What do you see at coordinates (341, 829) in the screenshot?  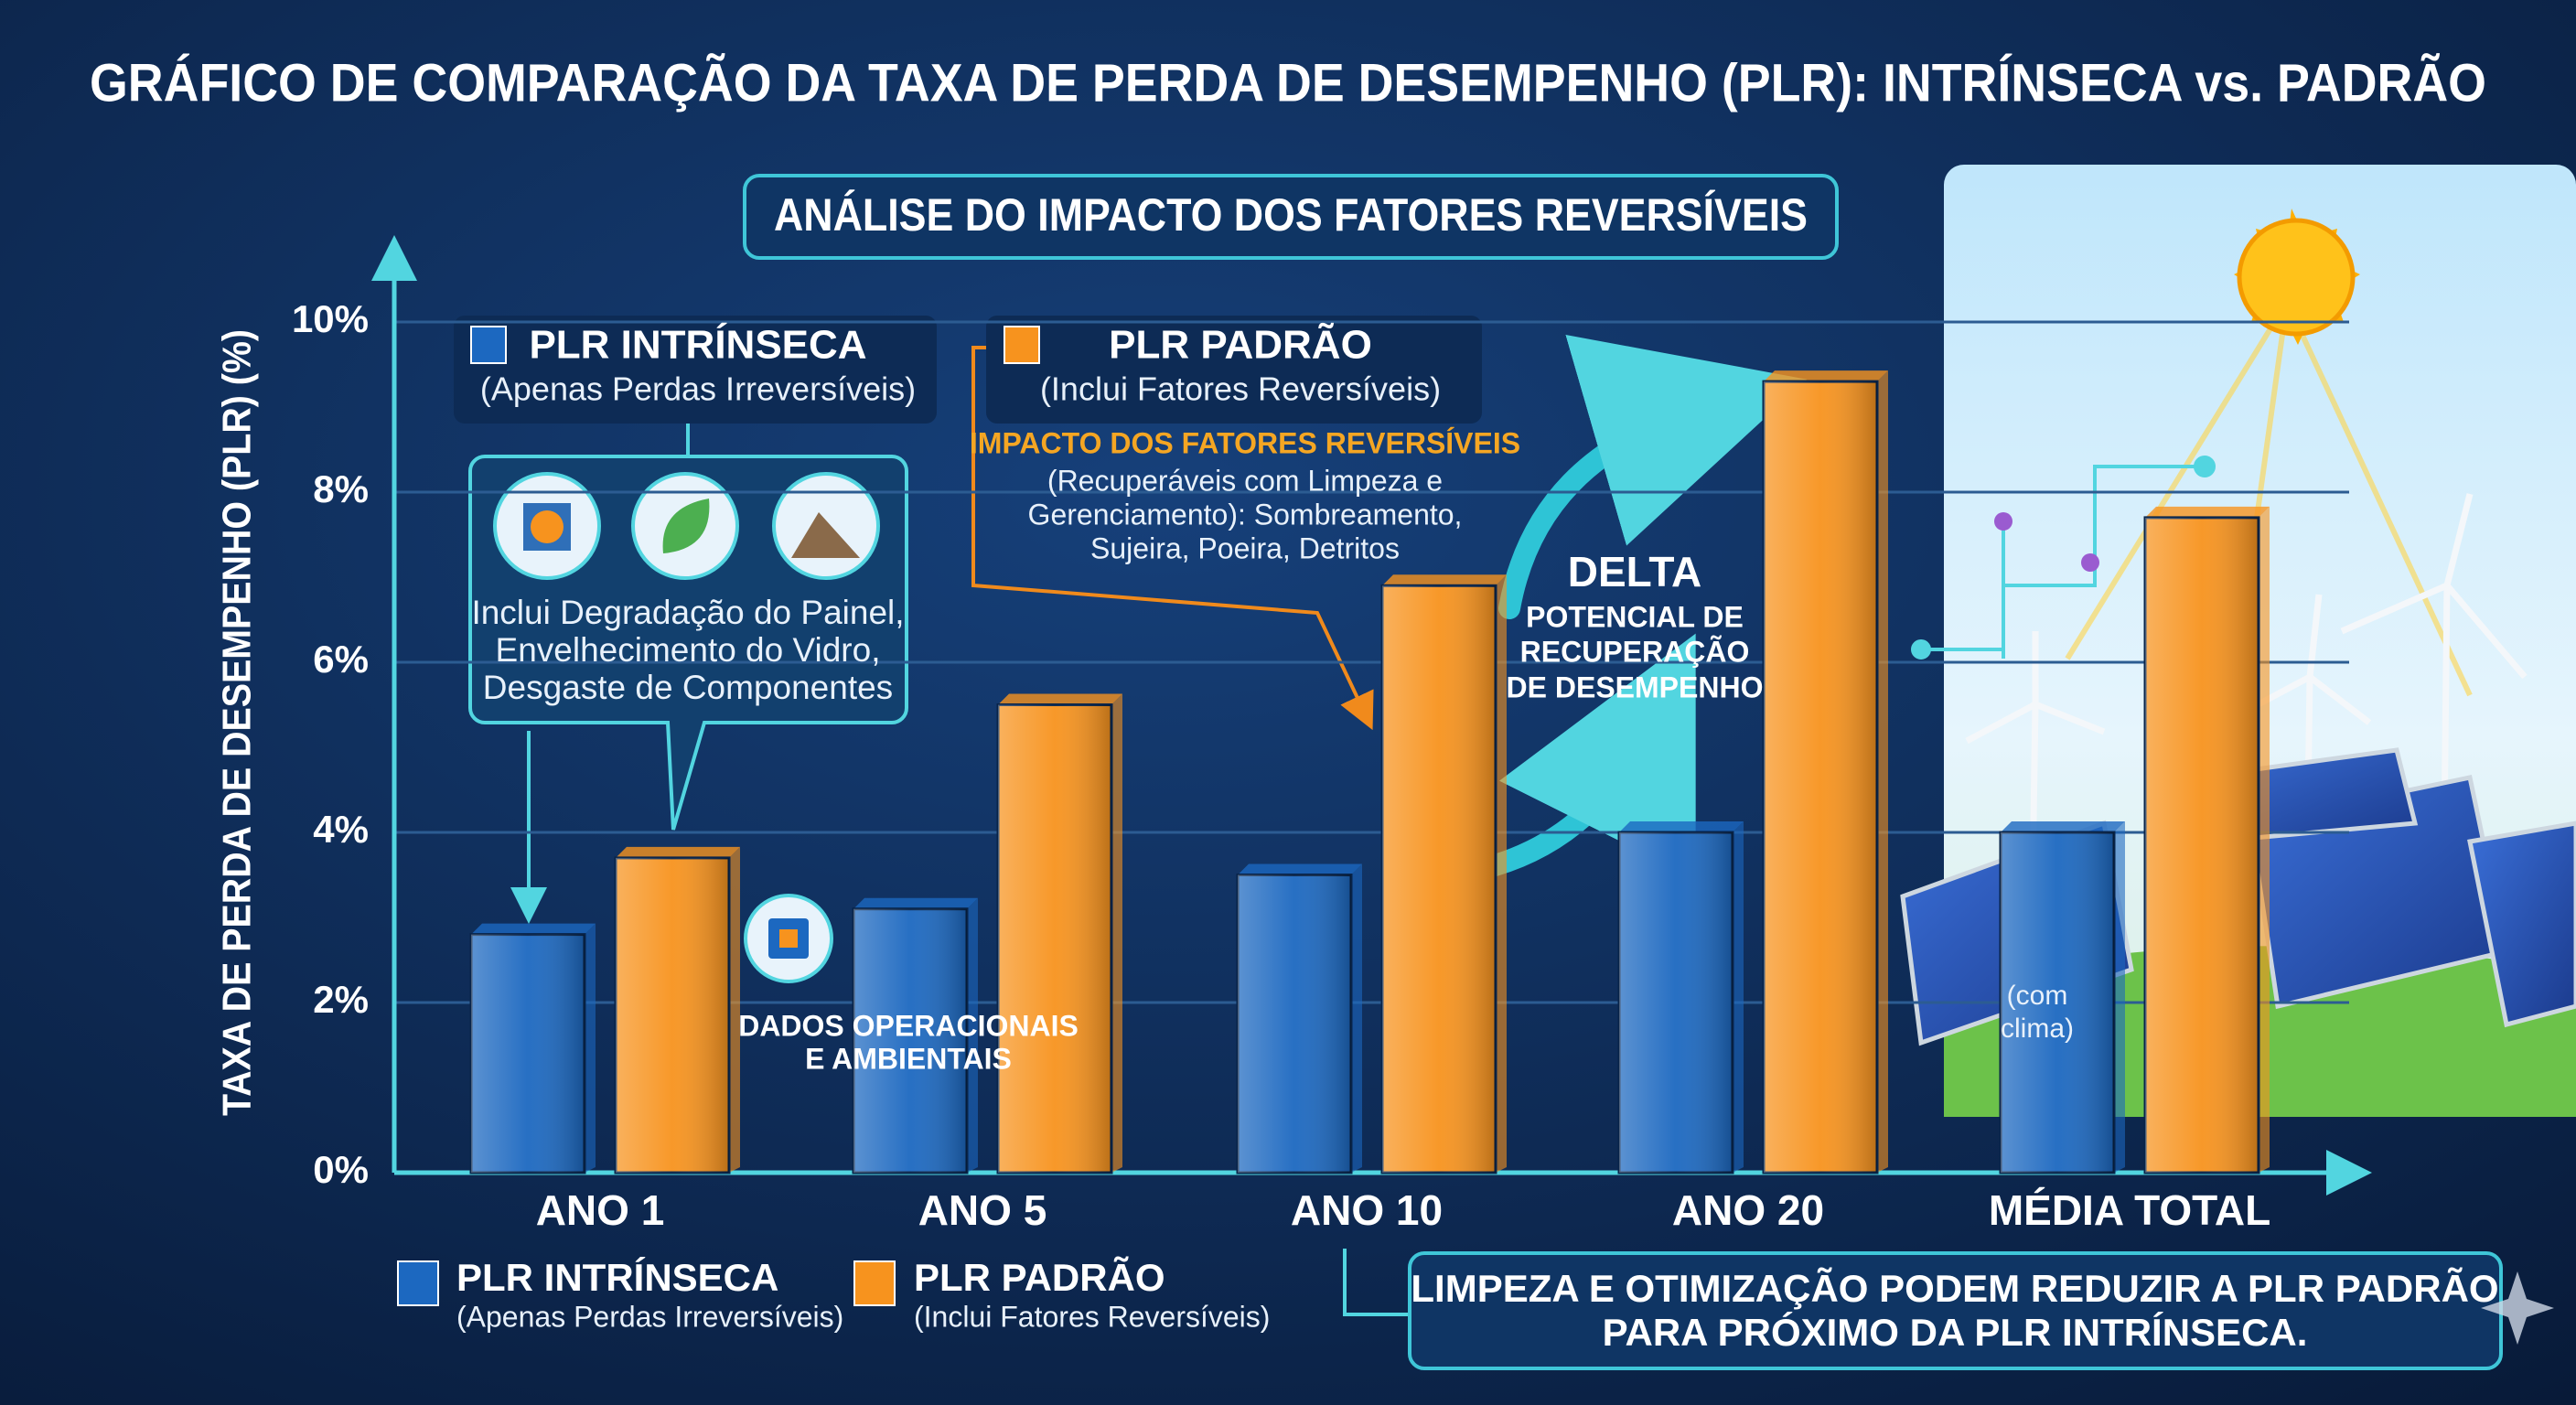 I see `y-tick-label: 4%` at bounding box center [341, 829].